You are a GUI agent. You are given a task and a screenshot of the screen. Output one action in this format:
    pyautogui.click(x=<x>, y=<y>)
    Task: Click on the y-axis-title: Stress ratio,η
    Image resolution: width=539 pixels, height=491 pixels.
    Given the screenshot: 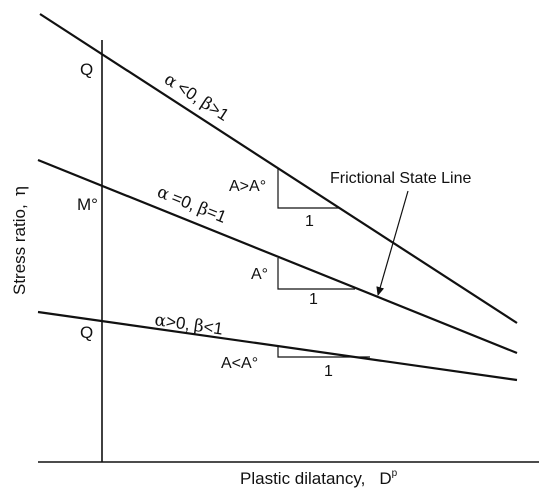 What is the action you would take?
    pyautogui.click(x=20, y=240)
    